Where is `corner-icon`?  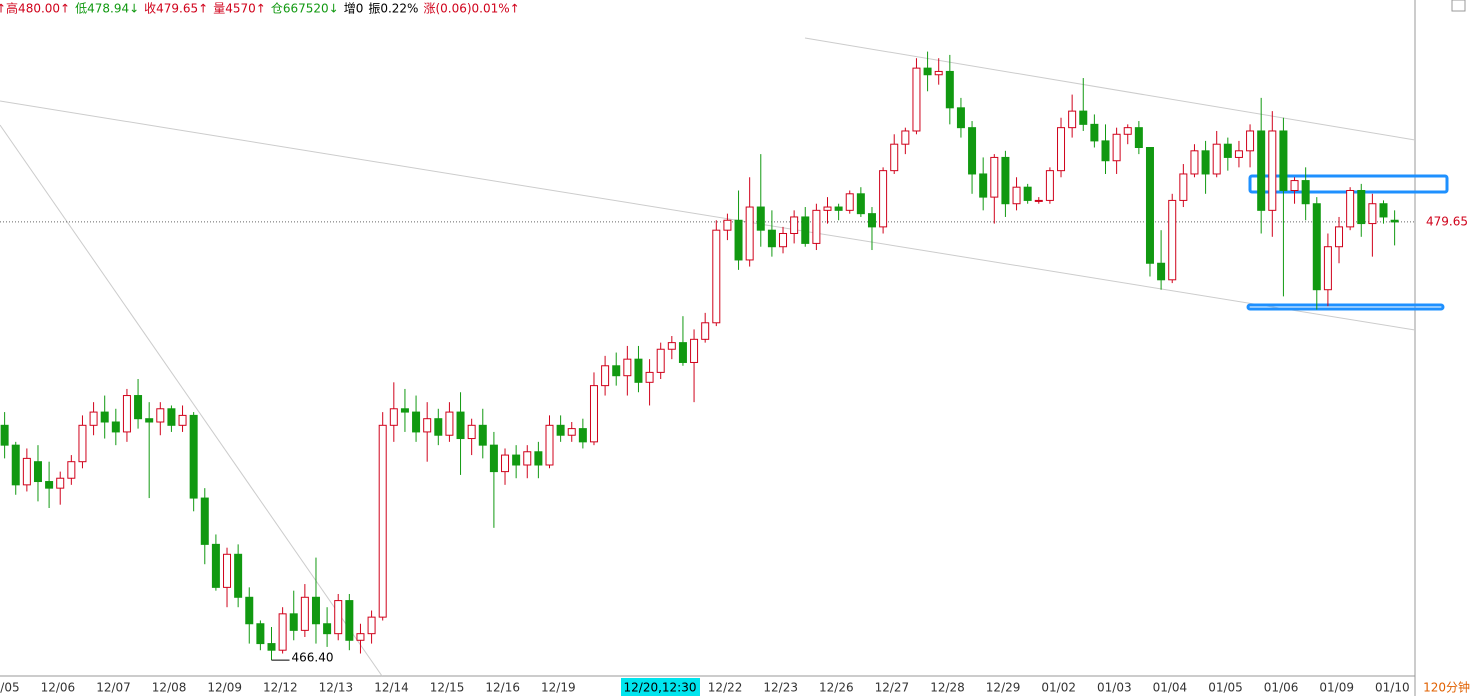 corner-icon is located at coordinates (1458, 6).